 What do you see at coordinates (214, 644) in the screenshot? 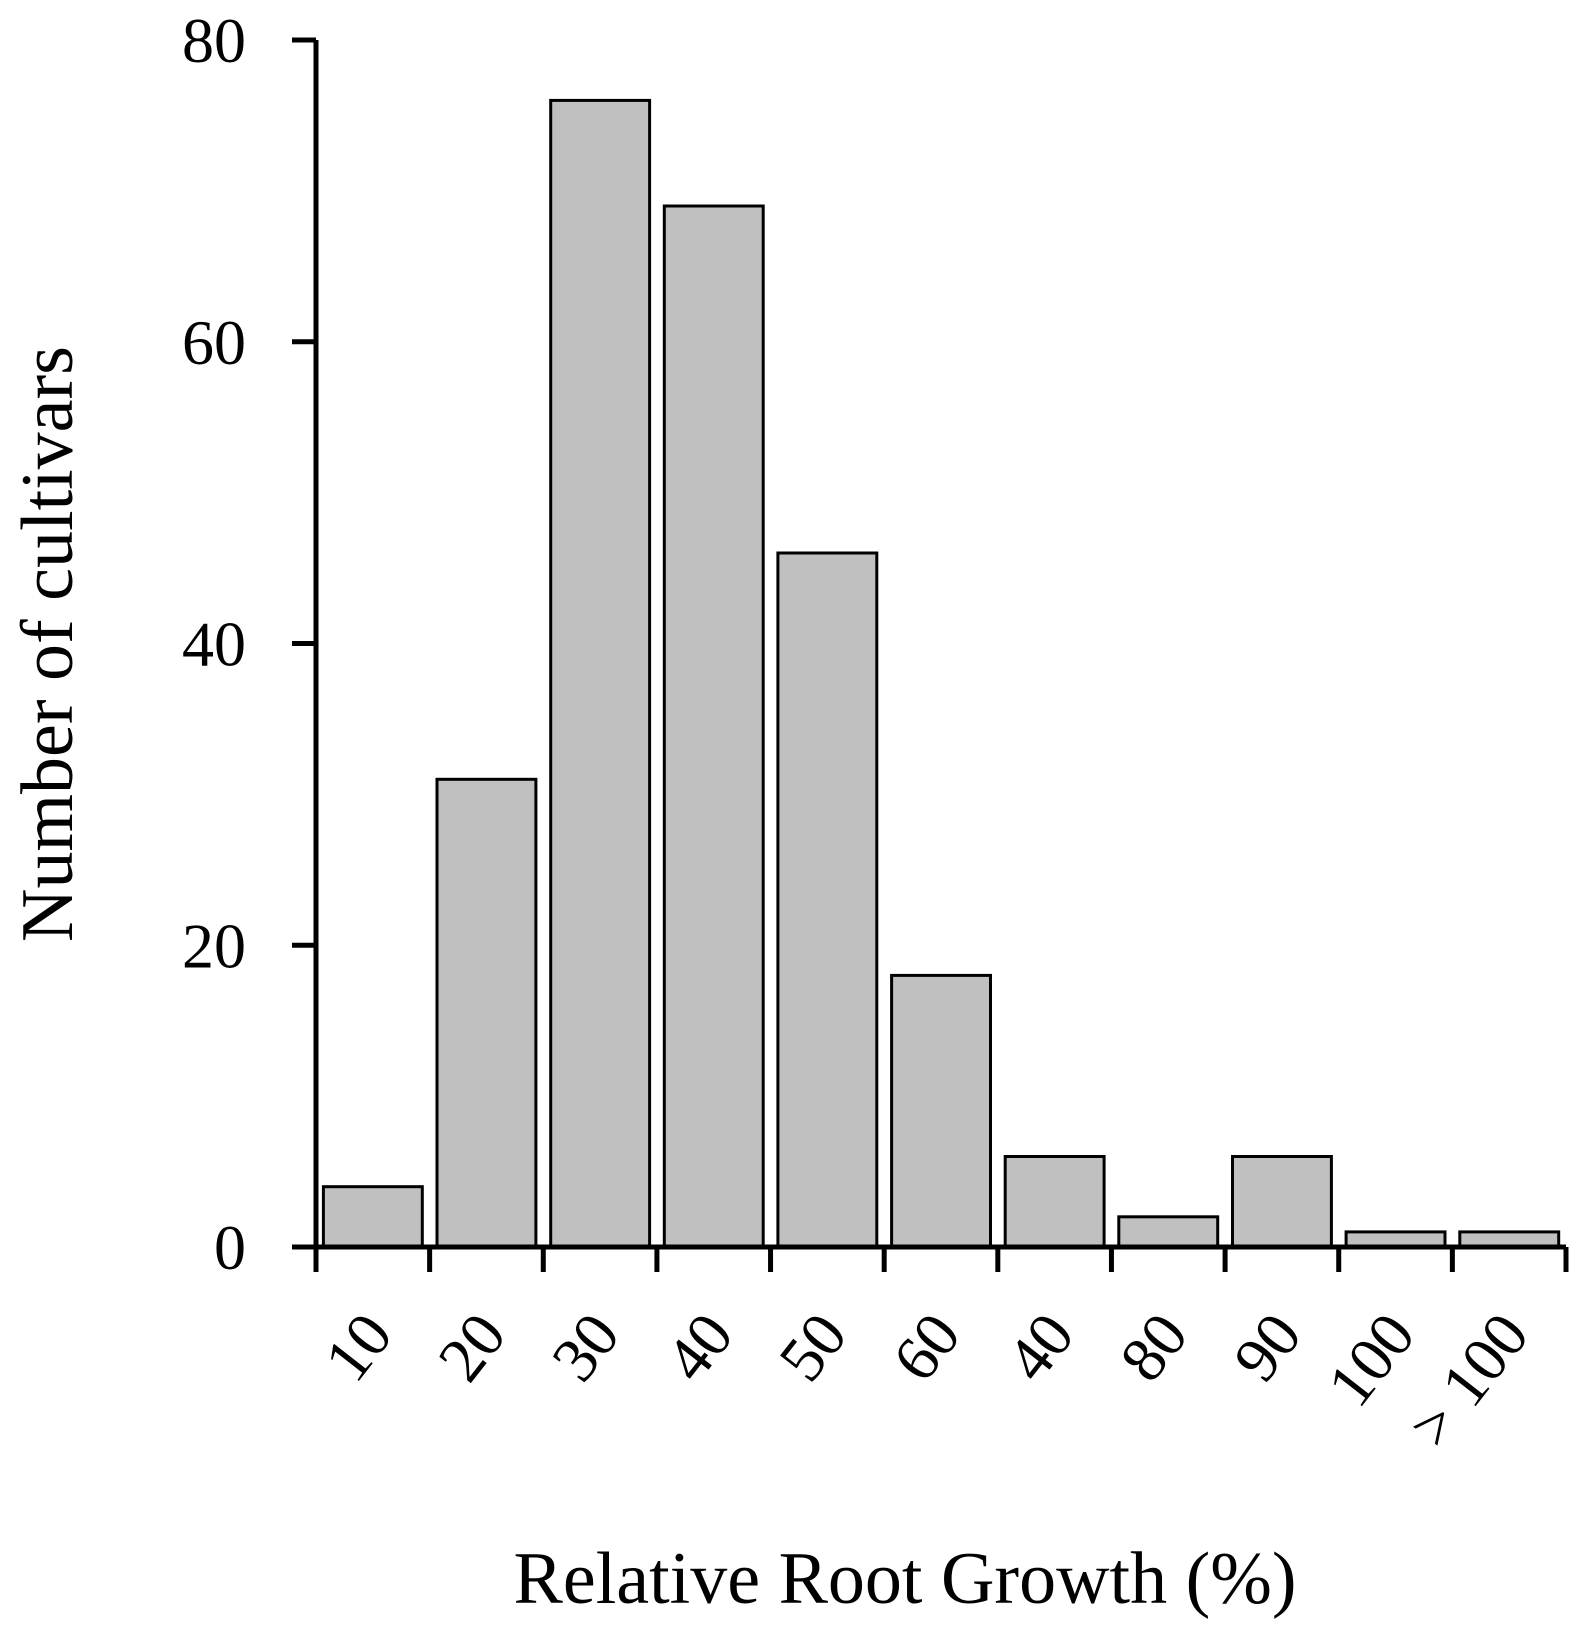
I see `y-tick-label: 40` at bounding box center [214, 644].